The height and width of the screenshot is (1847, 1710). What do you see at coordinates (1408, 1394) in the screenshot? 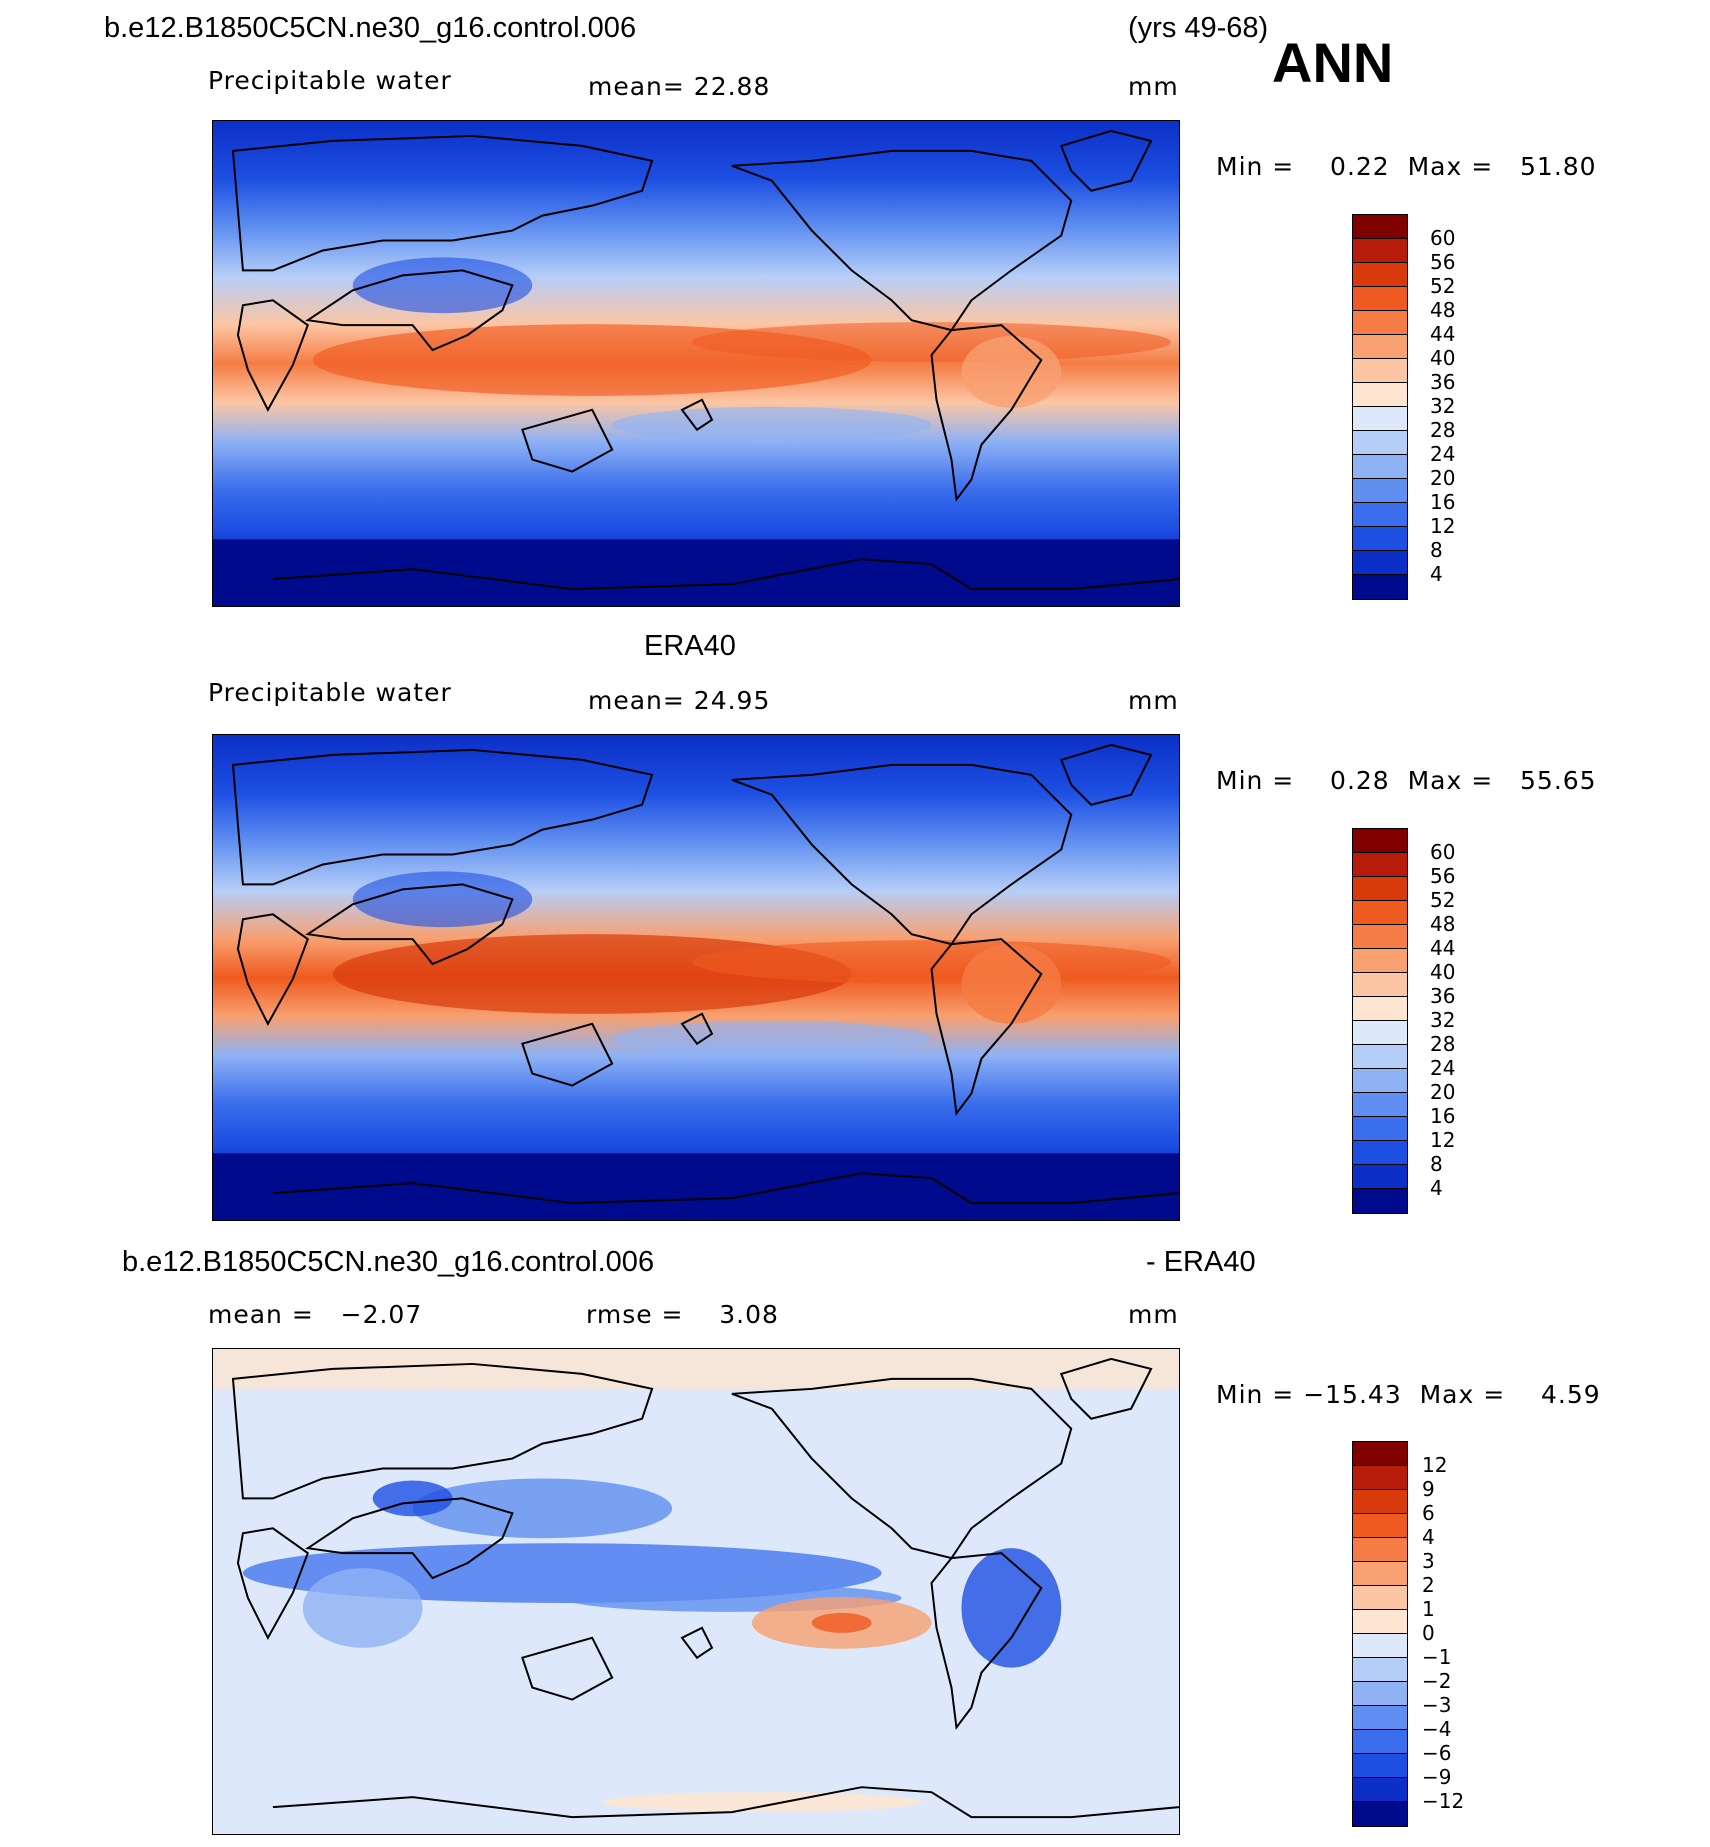
I see `panel3-minmax: Min = −15.43 Max = 4.59` at bounding box center [1408, 1394].